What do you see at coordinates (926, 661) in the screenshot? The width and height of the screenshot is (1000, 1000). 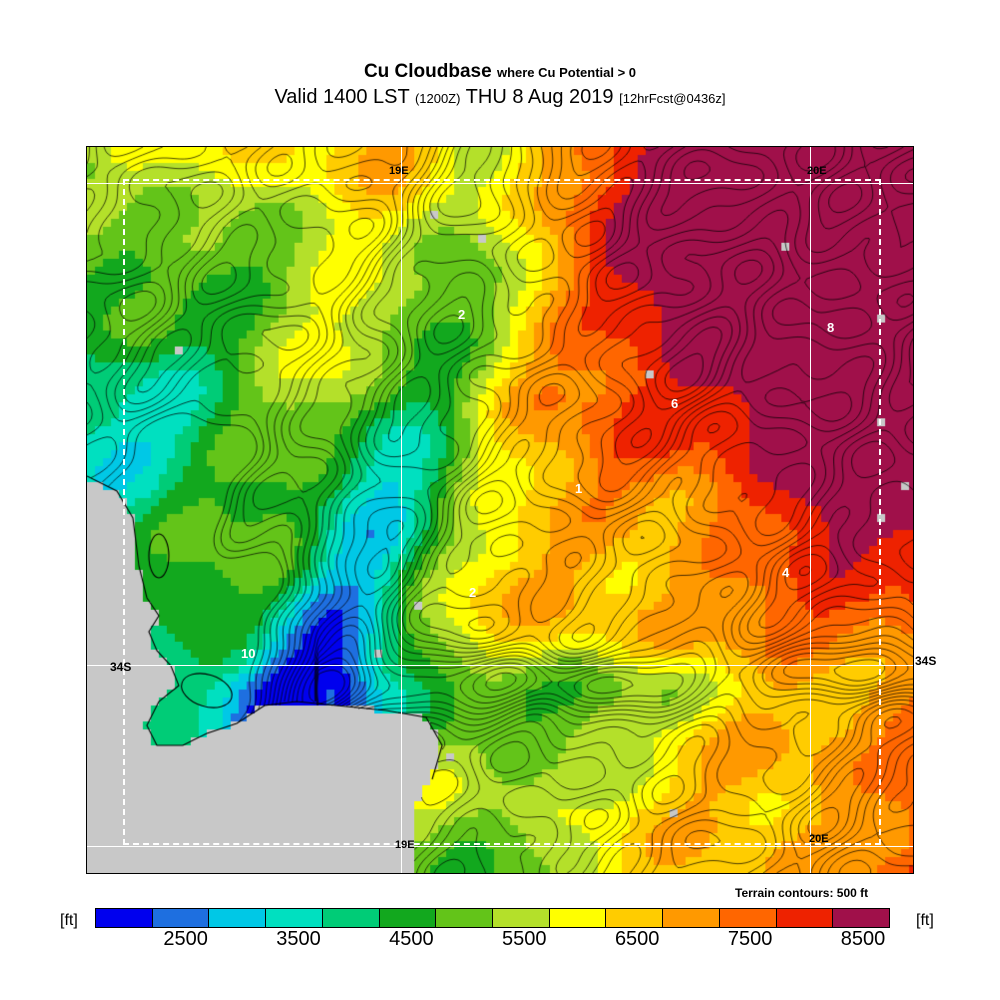 I see `lat-label-34S-right: 34S` at bounding box center [926, 661].